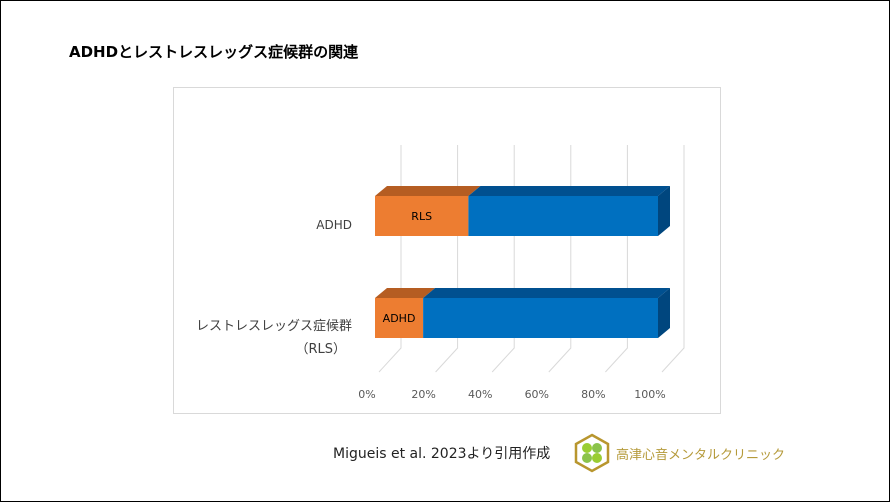  Describe the element at coordinates (320, 349) in the screenshot. I see `category-label: （RLS）` at that location.